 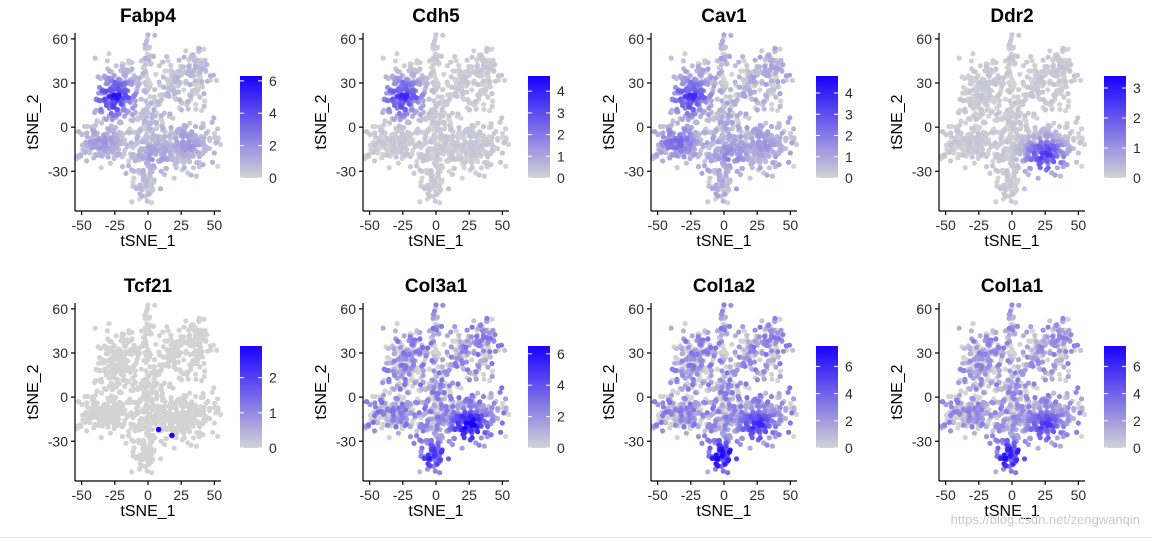 What do you see at coordinates (827, 127) in the screenshot?
I see `legend-colorbar` at bounding box center [827, 127].